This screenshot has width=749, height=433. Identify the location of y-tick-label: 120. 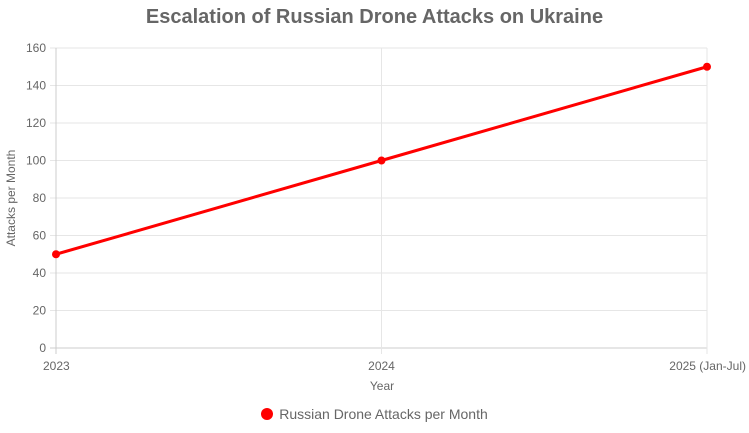
(36, 123).